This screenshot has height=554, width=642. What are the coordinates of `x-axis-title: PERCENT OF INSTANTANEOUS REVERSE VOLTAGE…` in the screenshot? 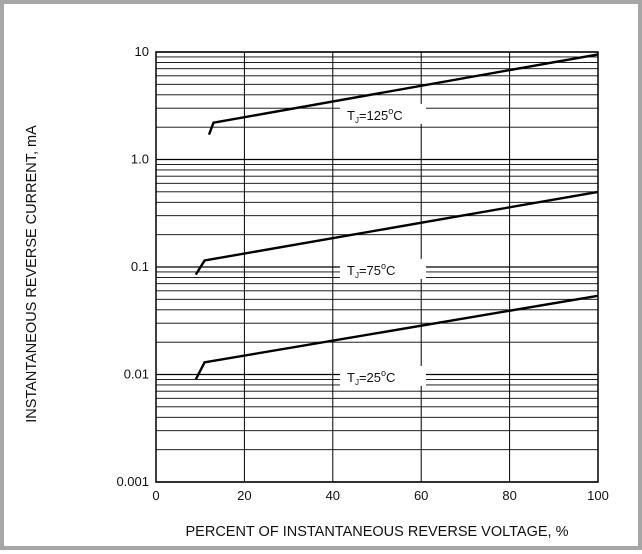 It's located at (377, 532).